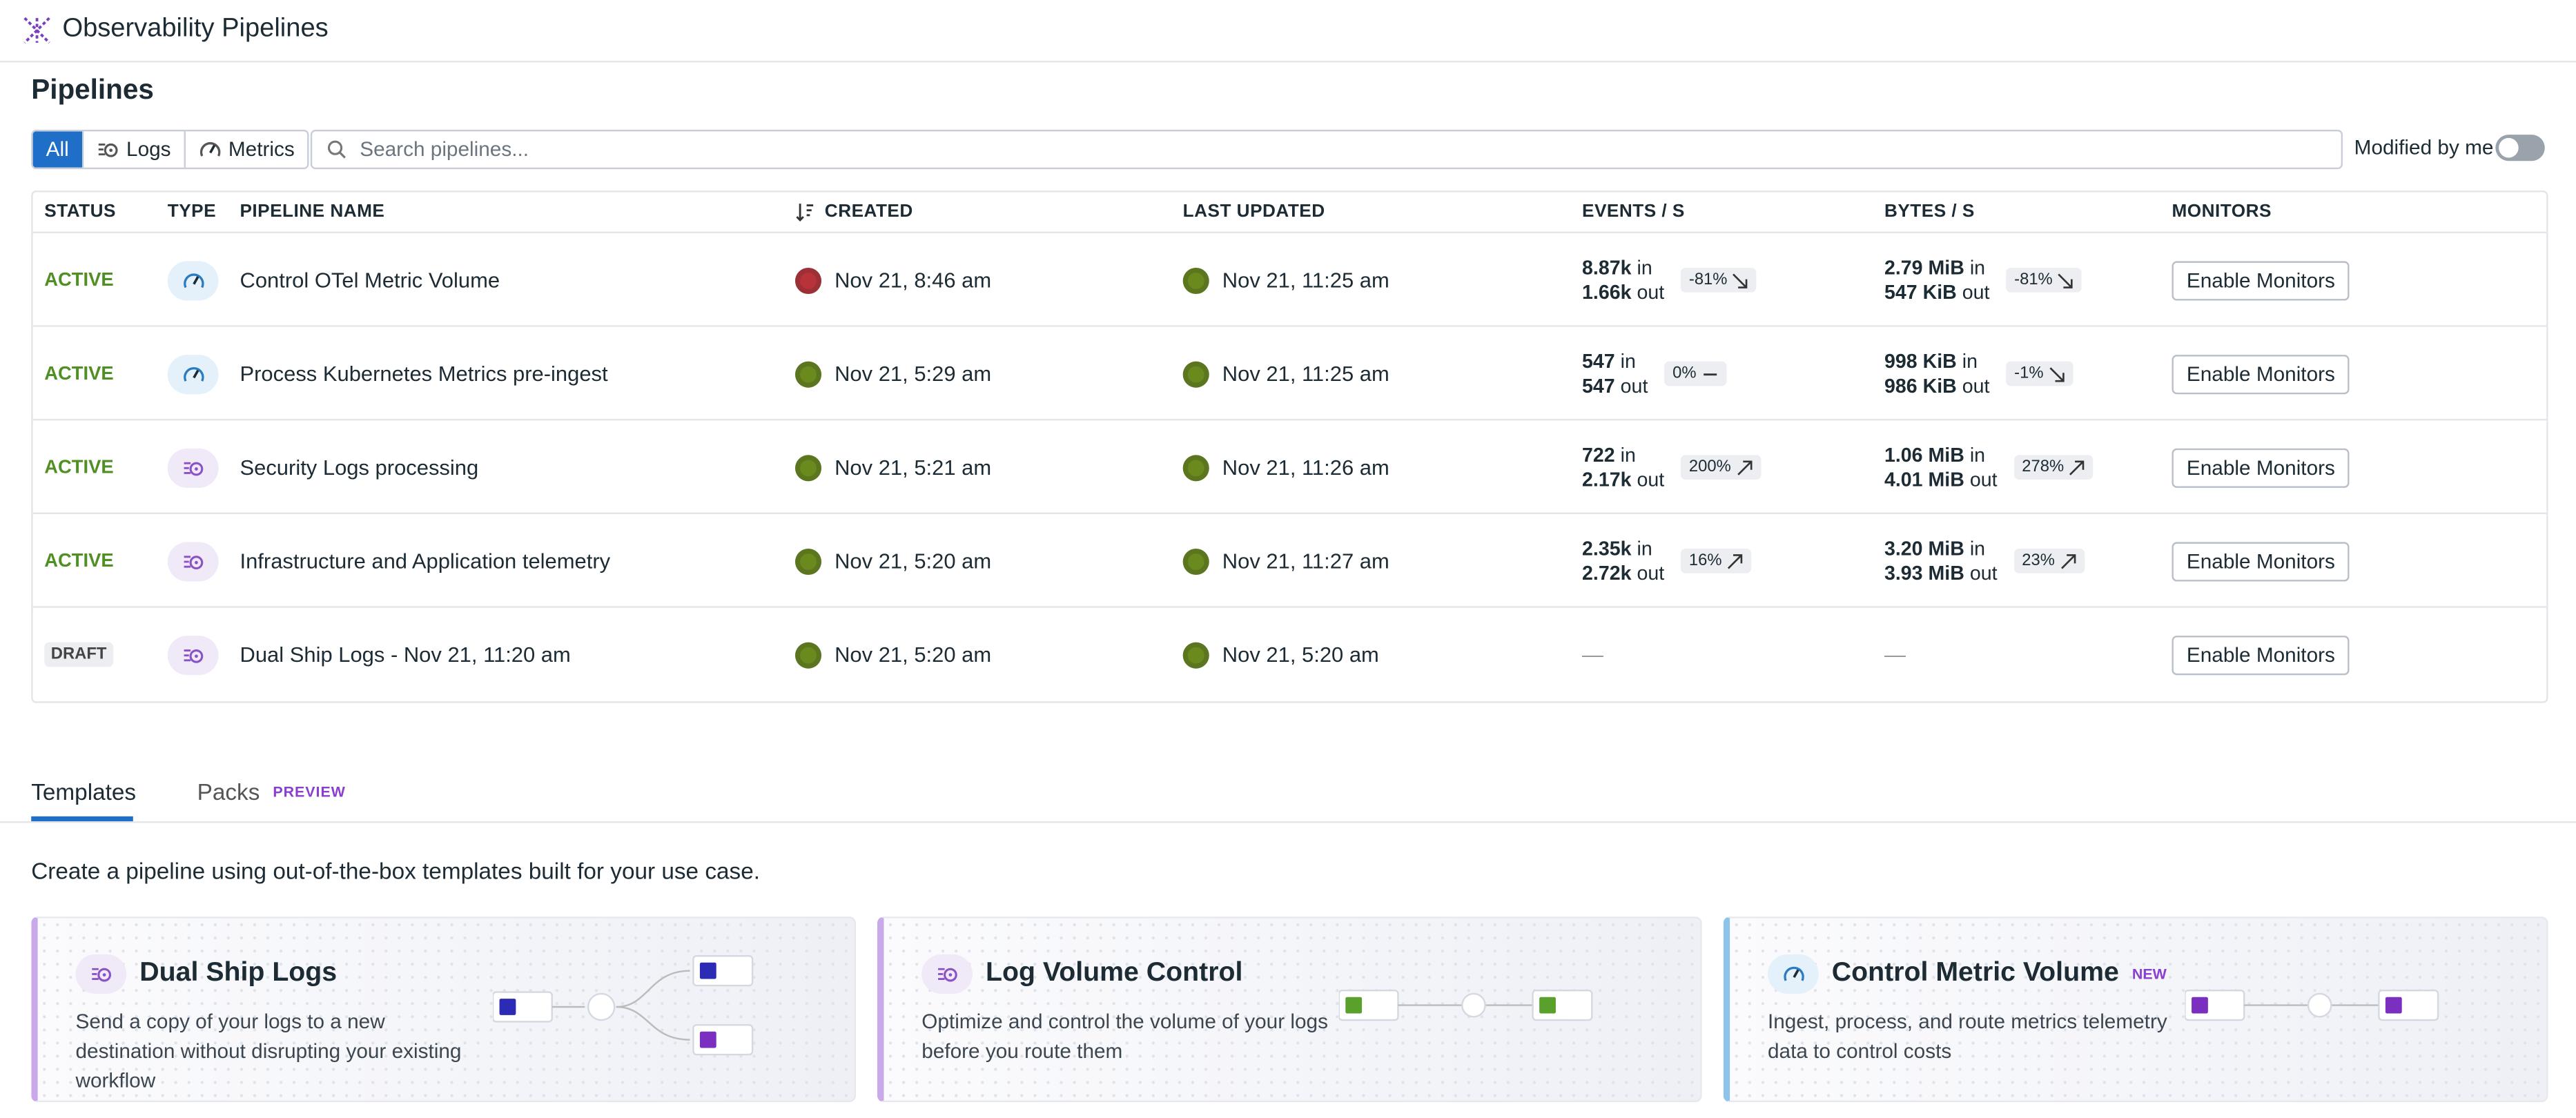 The height and width of the screenshot is (1118, 2576). Describe the element at coordinates (1285, 467) in the screenshot. I see `cell: Nov 21, 11:26 am` at that location.